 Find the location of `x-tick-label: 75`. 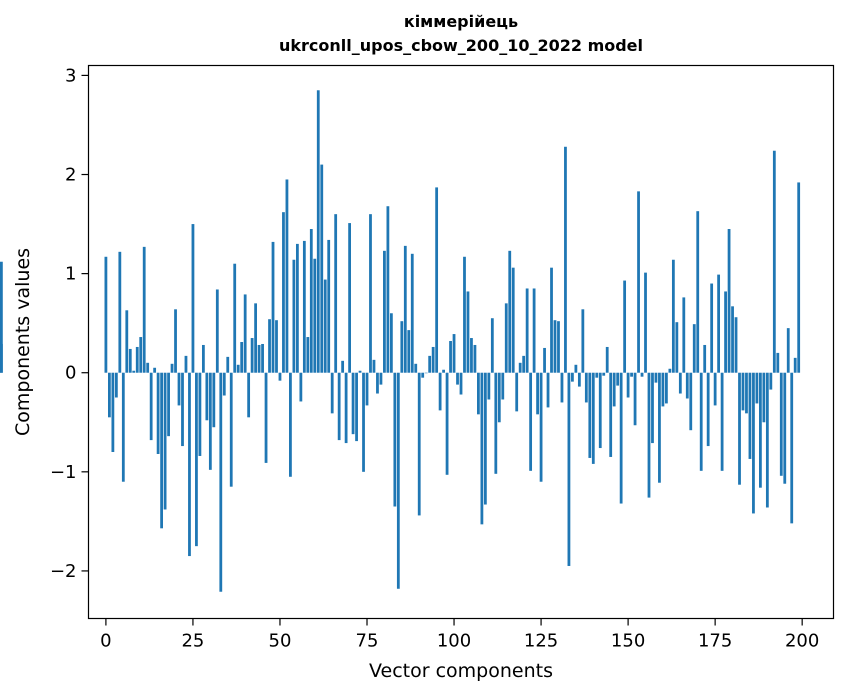

x-tick-label: 75 is located at coordinates (367, 641).